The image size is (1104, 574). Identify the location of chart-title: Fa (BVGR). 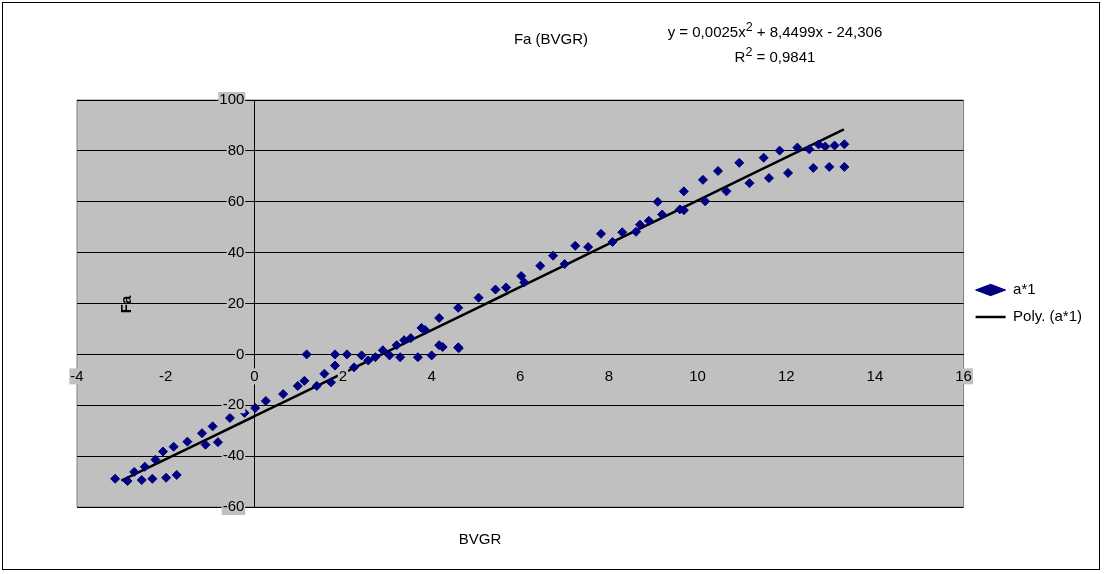
(551, 38).